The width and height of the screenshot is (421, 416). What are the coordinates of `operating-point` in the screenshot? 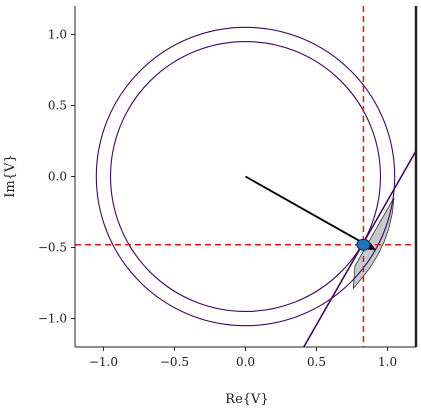 It's located at (363, 244).